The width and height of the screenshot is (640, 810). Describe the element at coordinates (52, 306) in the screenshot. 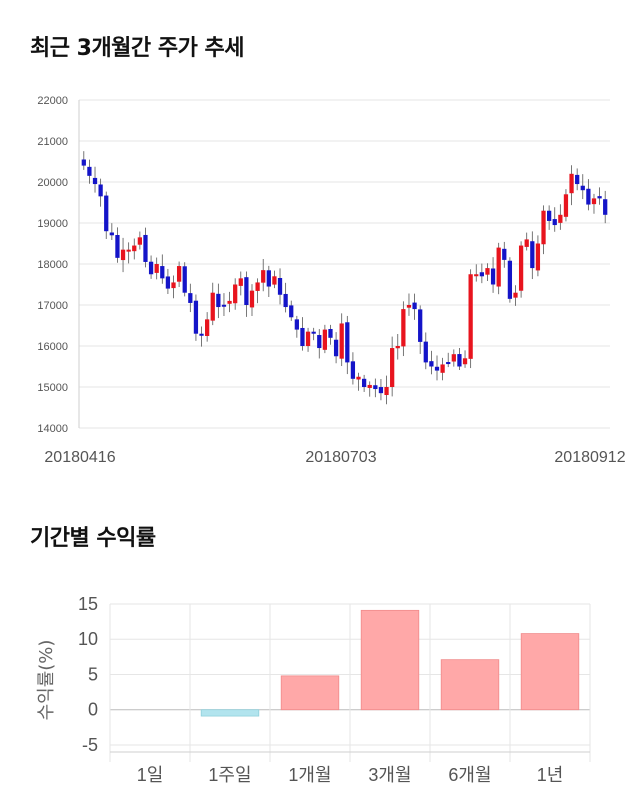

I see `candle-y-tick-label: 17000` at that location.